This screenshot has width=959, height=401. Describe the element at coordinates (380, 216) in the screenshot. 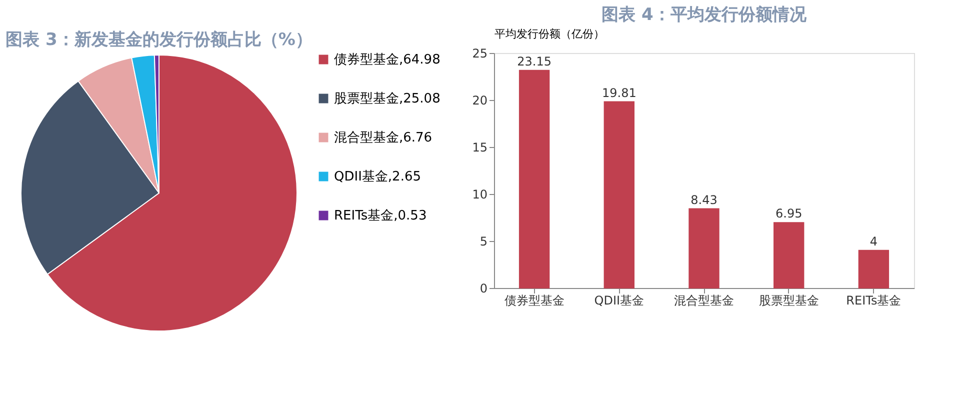

I see `legend-label: REITs基金,0.53` at that location.